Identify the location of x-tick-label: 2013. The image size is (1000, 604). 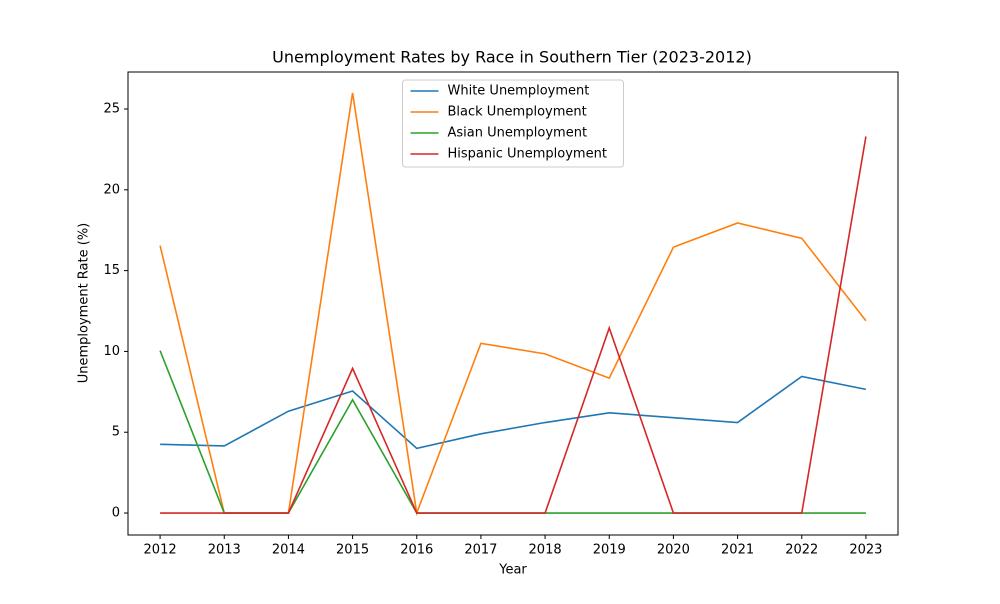
(224, 550).